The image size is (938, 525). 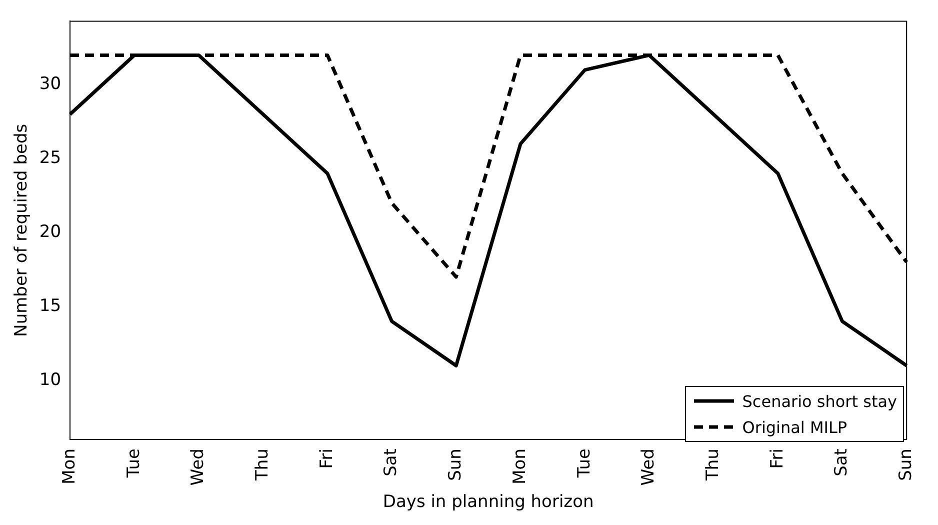 What do you see at coordinates (50, 84) in the screenshot?
I see `y-tick-label: 30` at bounding box center [50, 84].